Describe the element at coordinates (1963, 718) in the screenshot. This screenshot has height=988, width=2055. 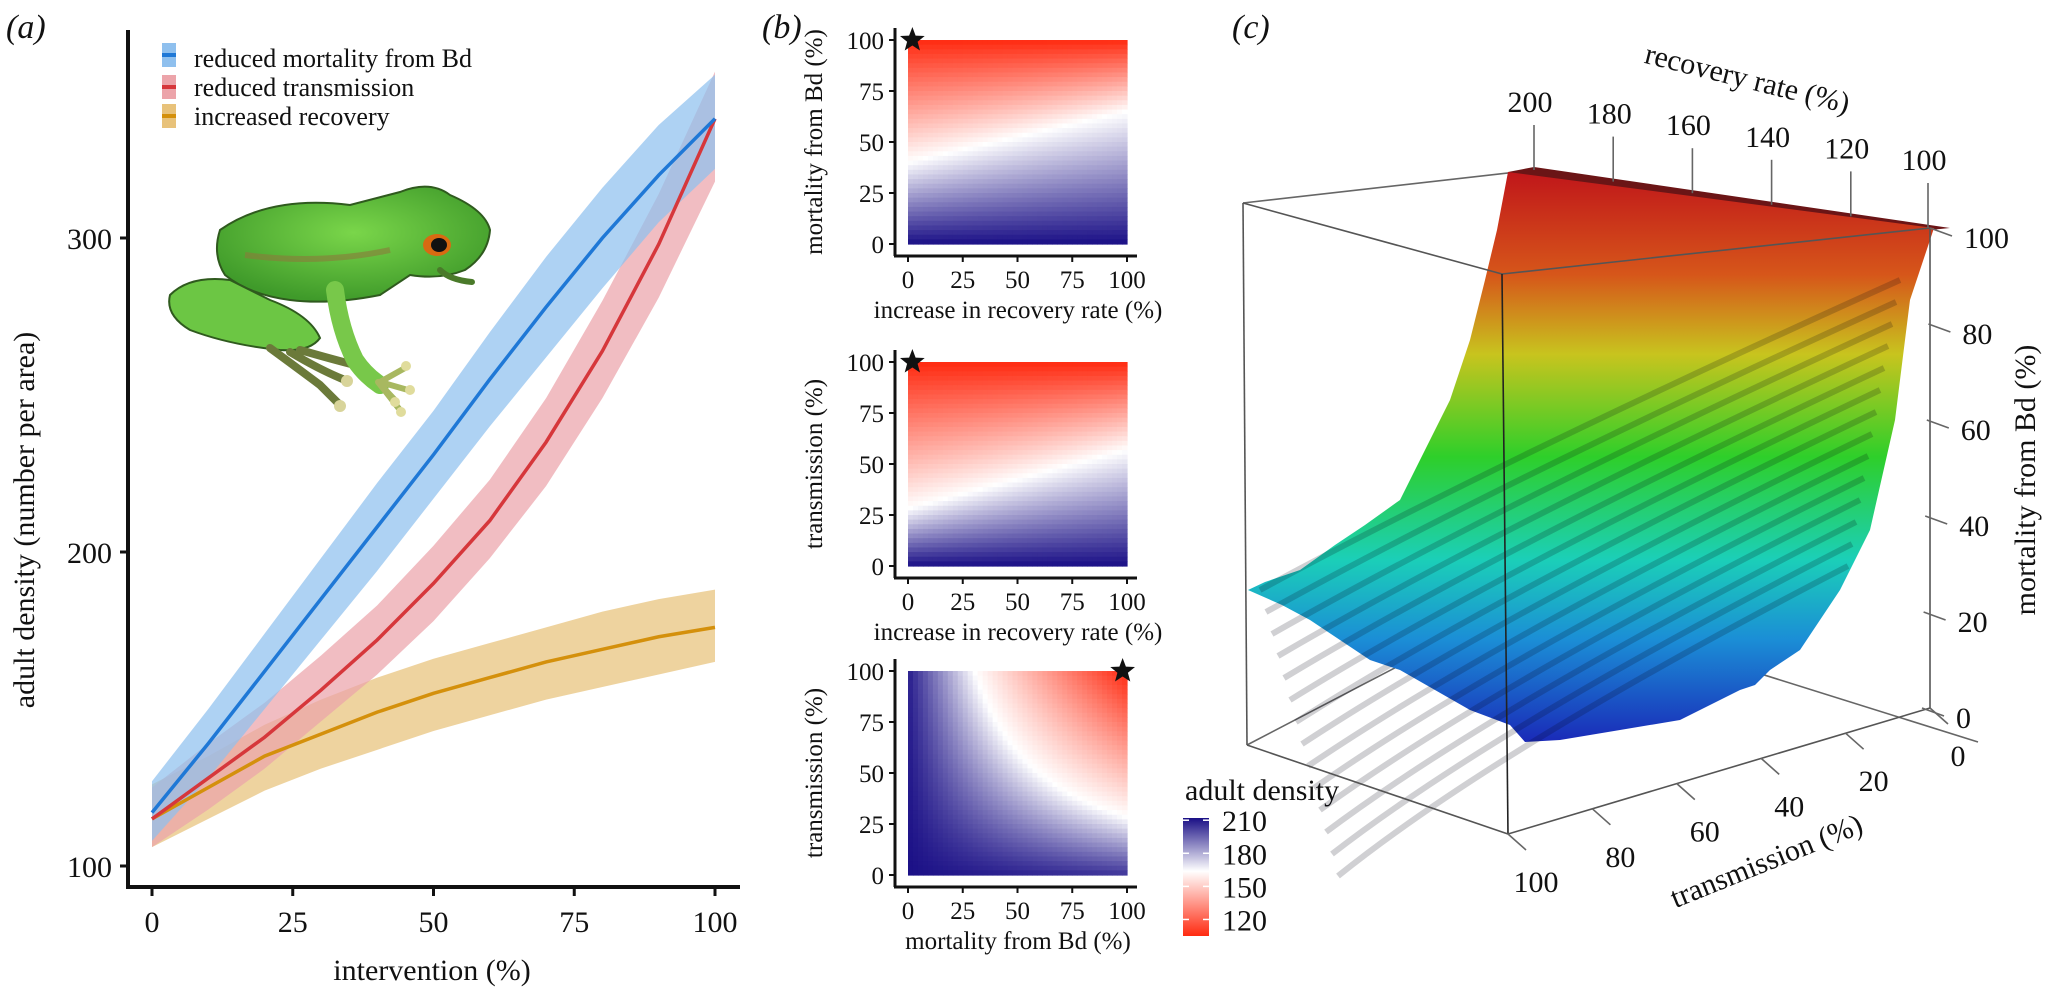
I see `mortality-tick-label: 0` at that location.